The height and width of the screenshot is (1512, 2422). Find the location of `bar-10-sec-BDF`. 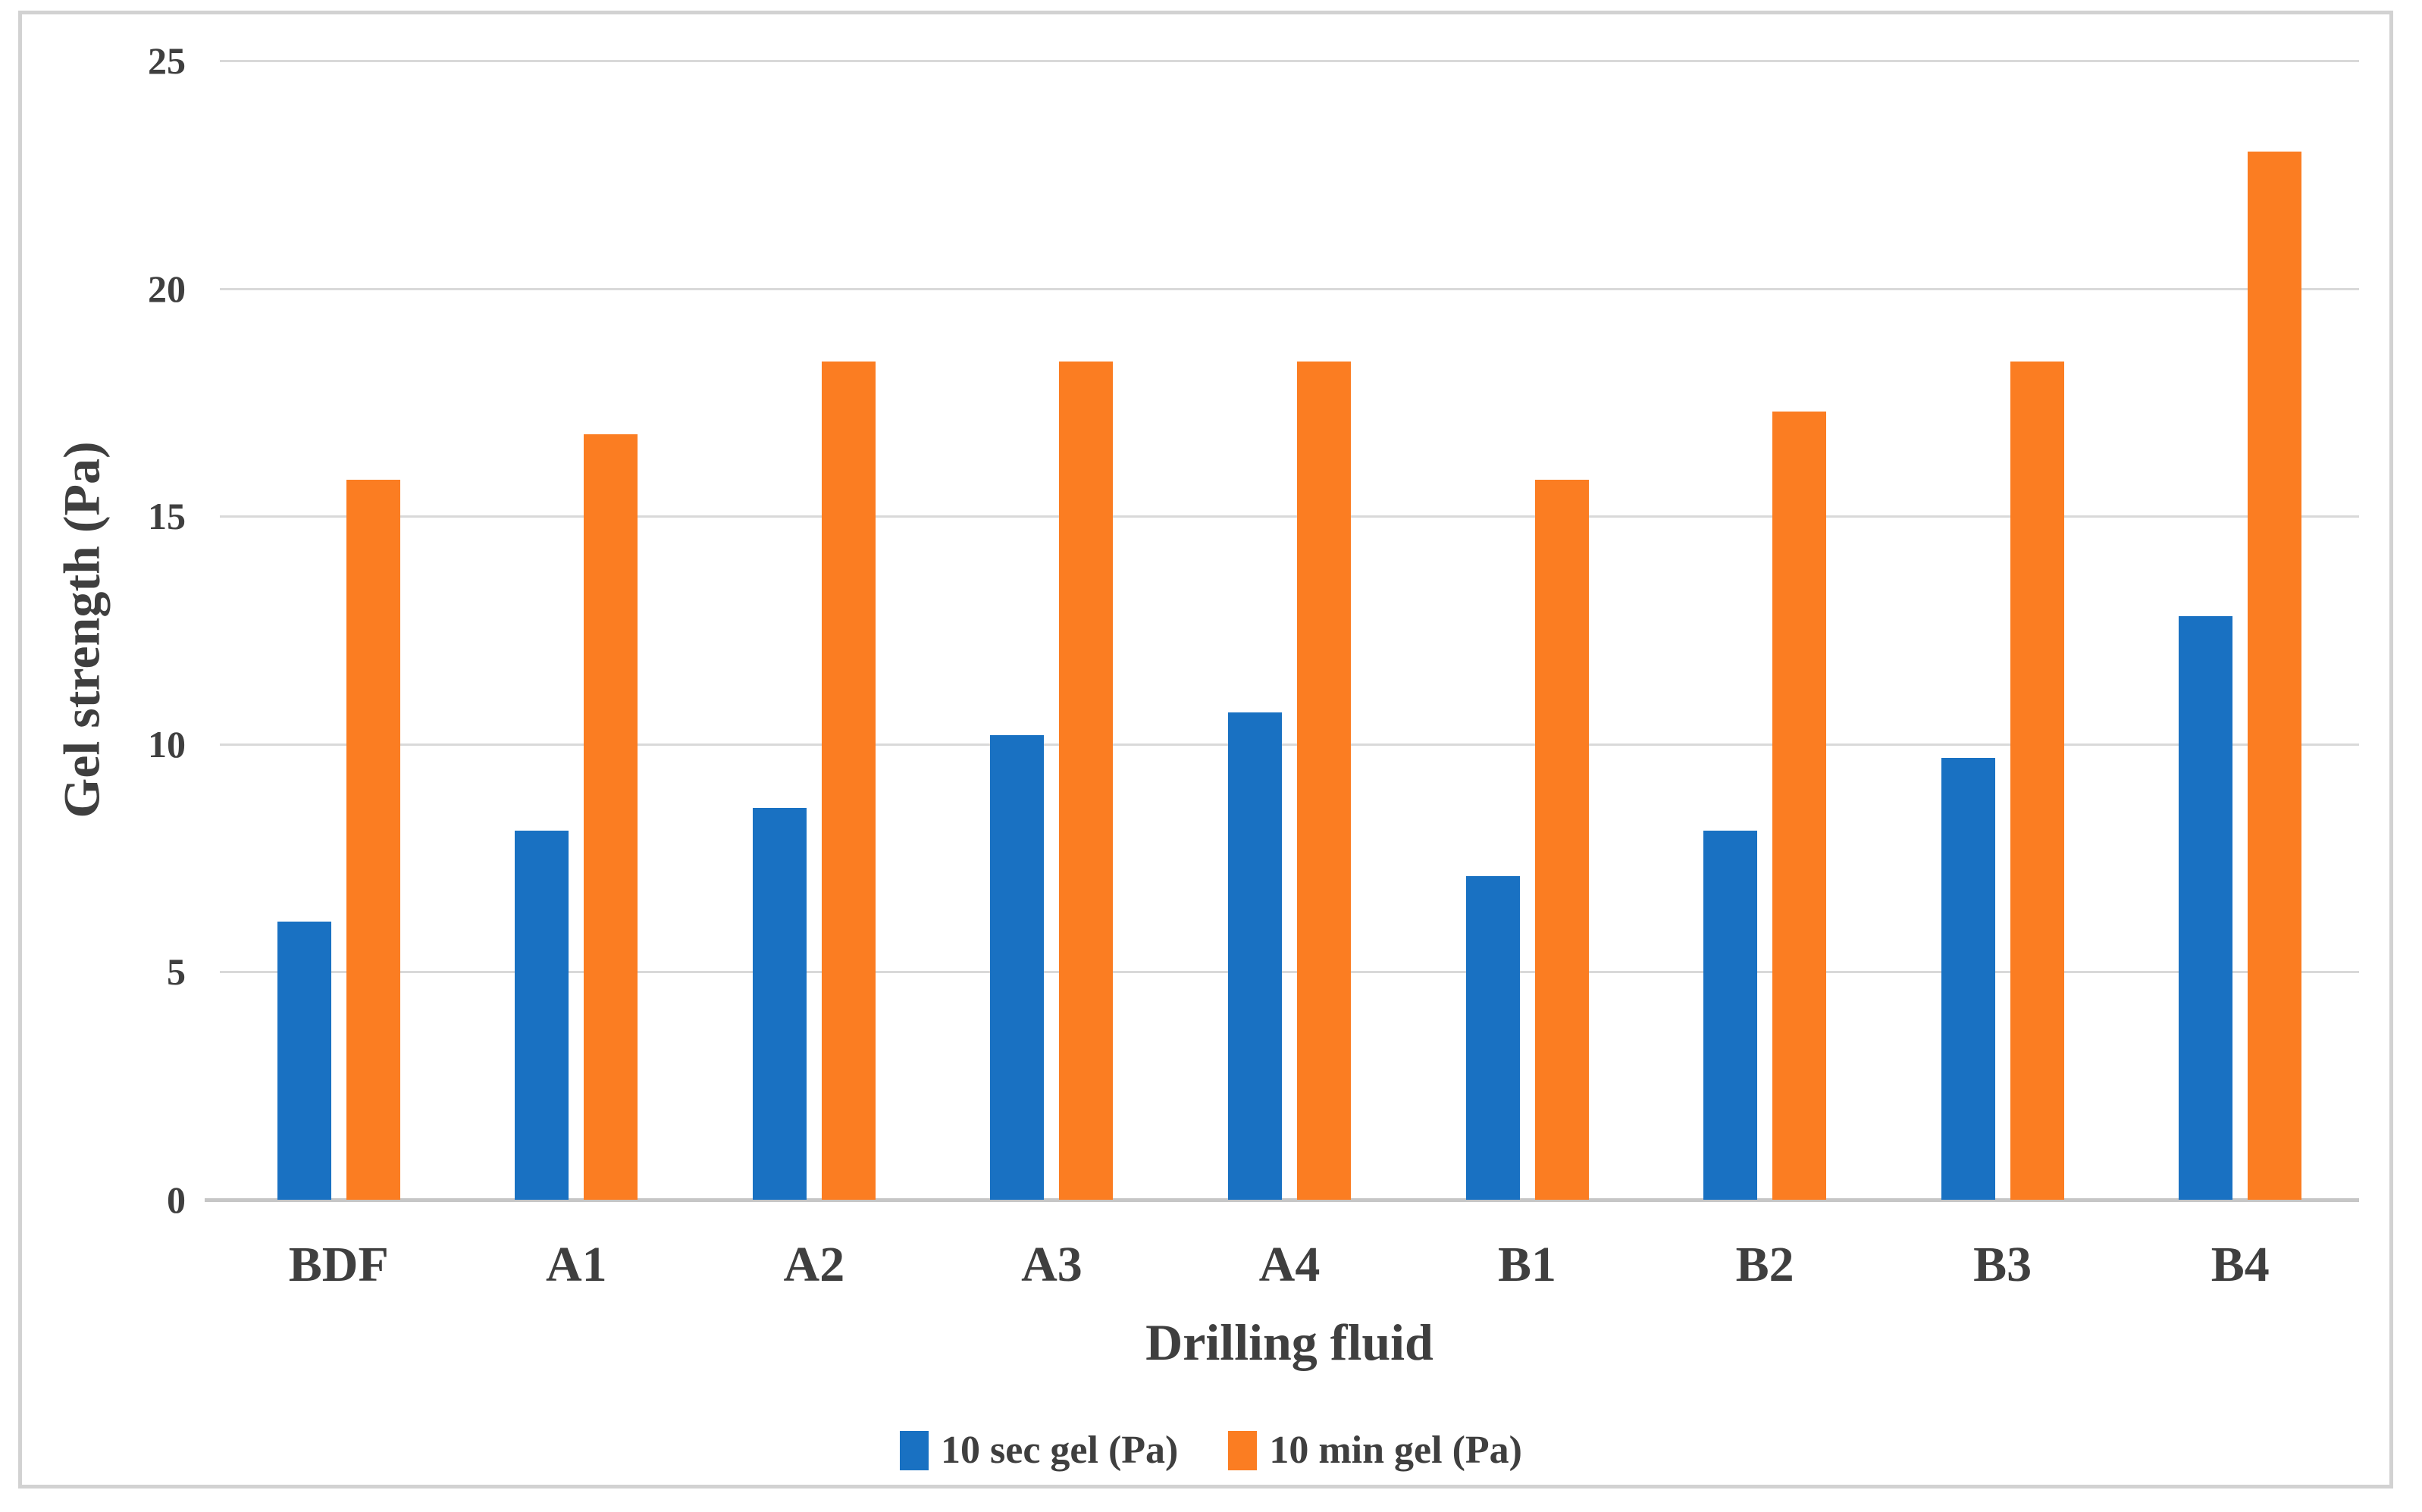

bar-10-sec-BDF is located at coordinates (304, 1061).